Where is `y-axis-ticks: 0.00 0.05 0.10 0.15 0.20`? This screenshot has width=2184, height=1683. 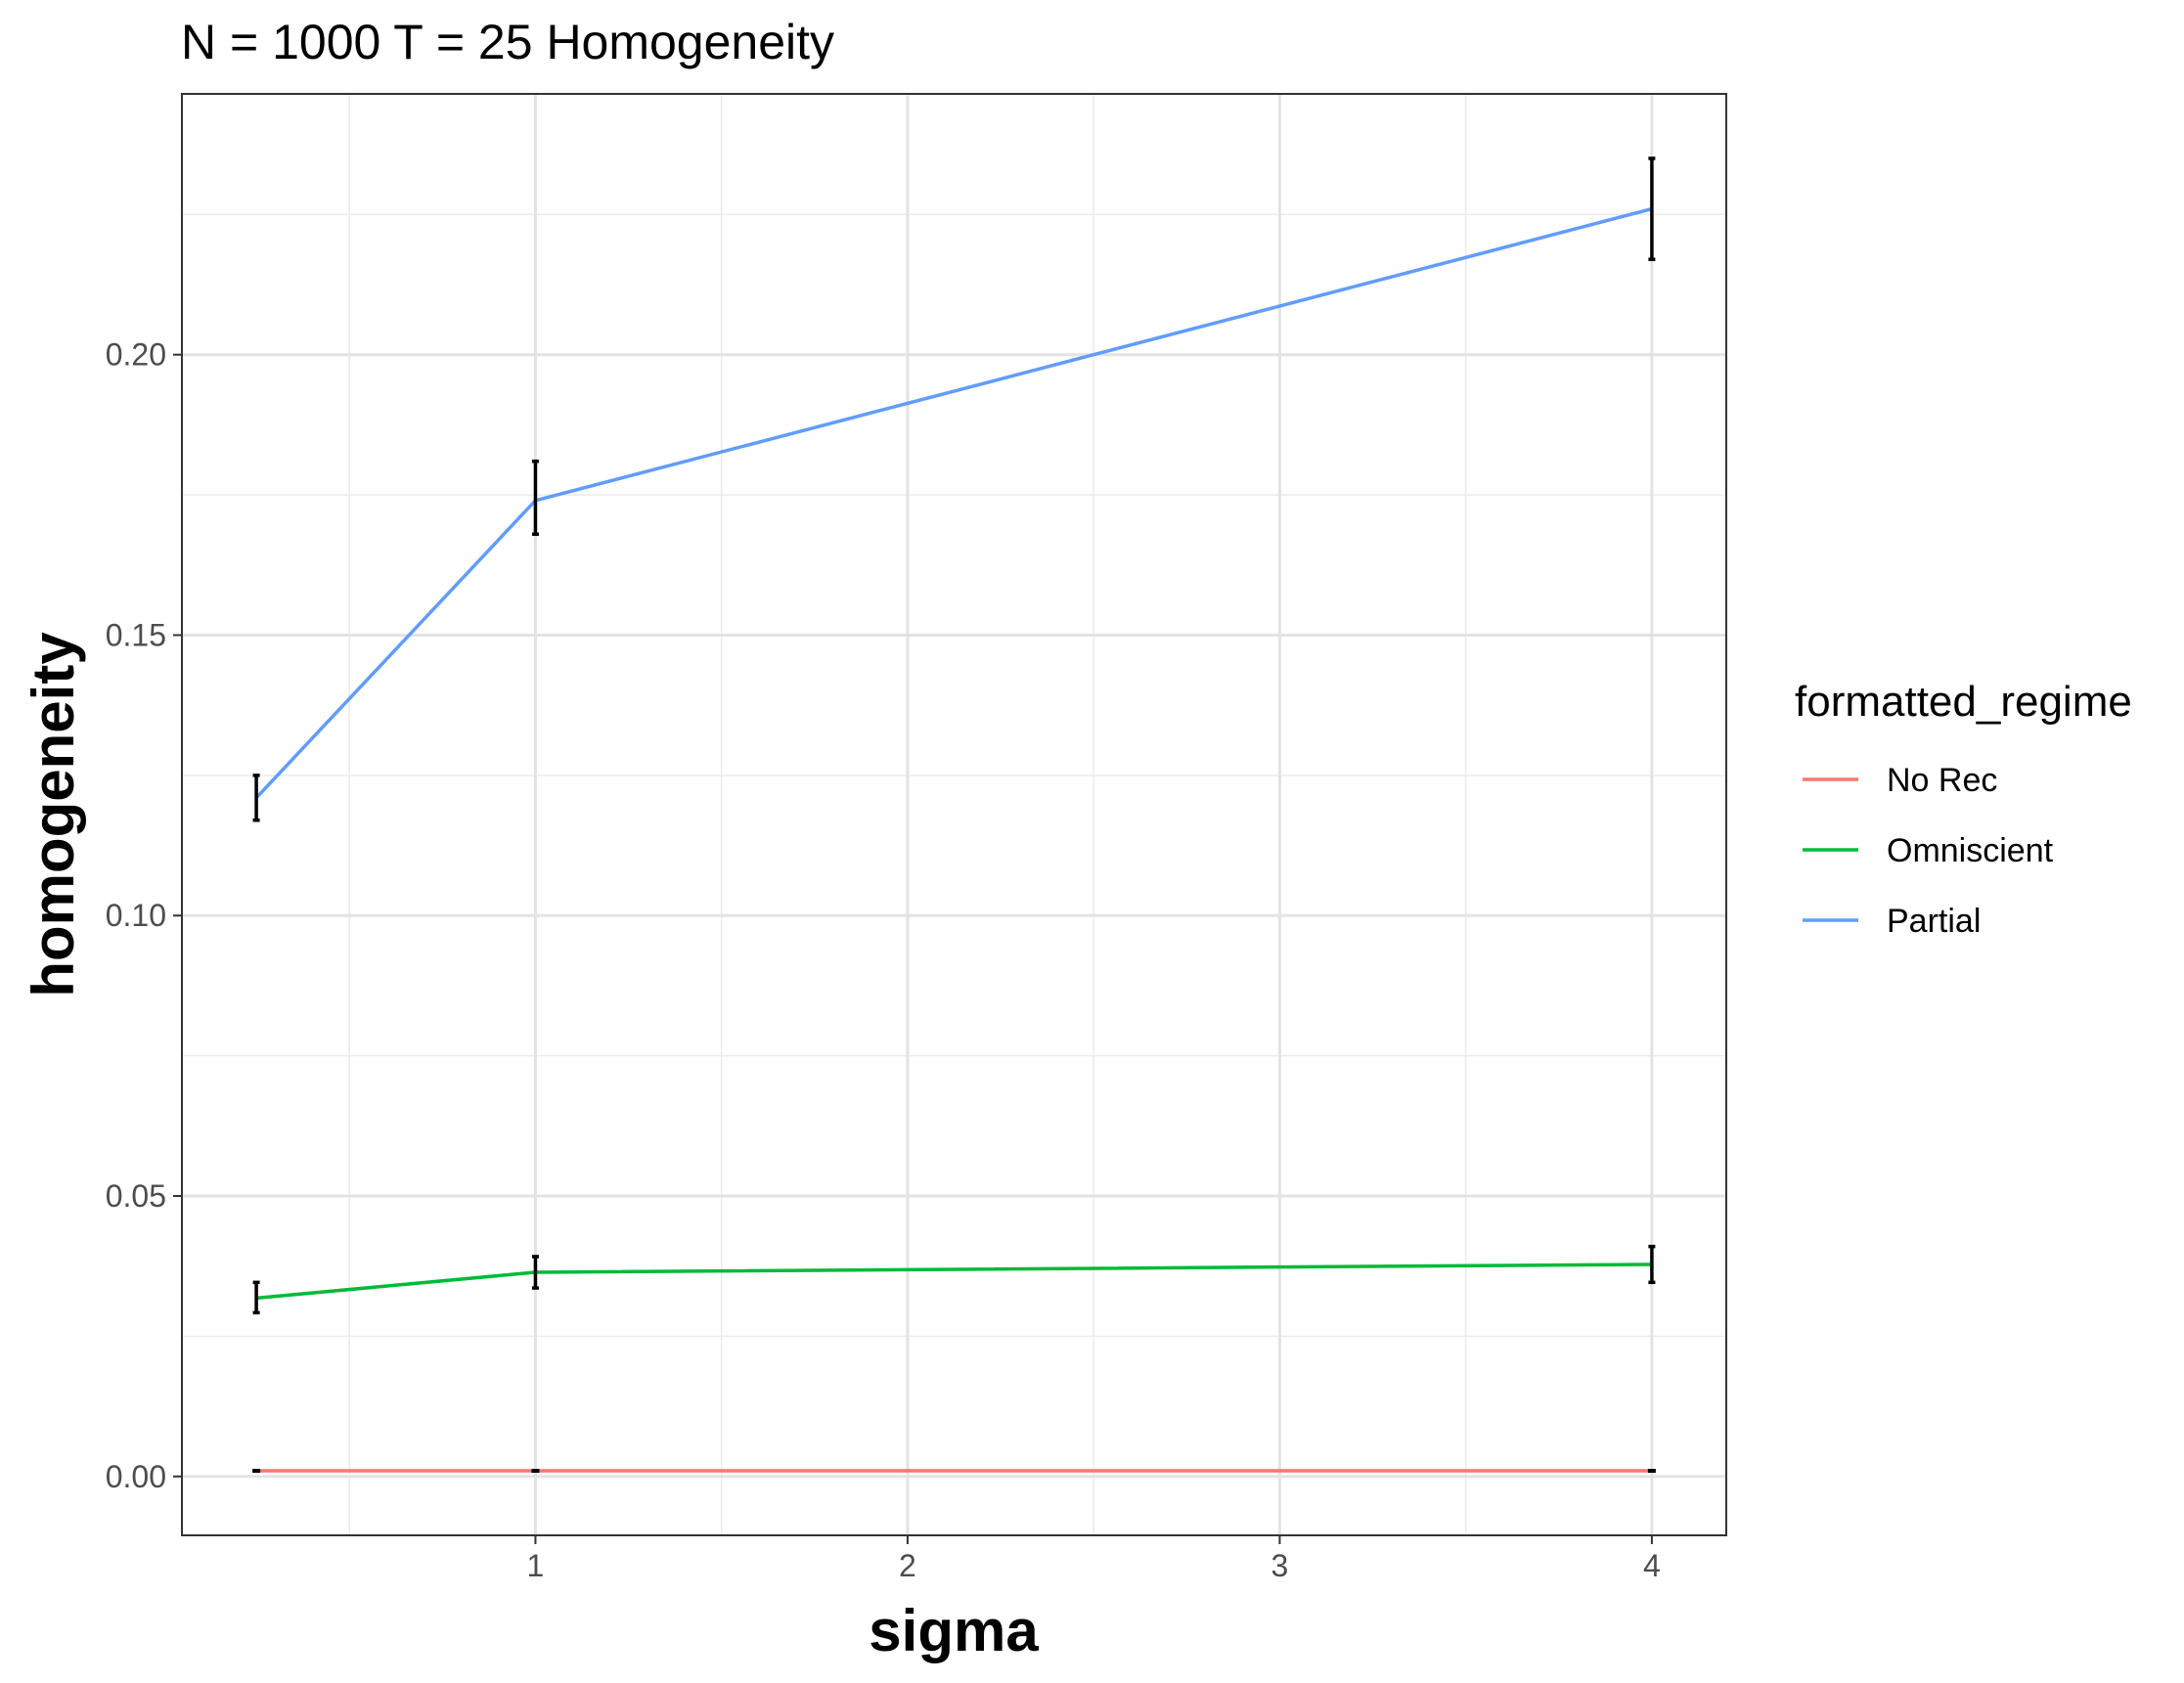 y-axis-ticks: 0.00 0.05 0.10 0.15 0.20 is located at coordinates (144, 915).